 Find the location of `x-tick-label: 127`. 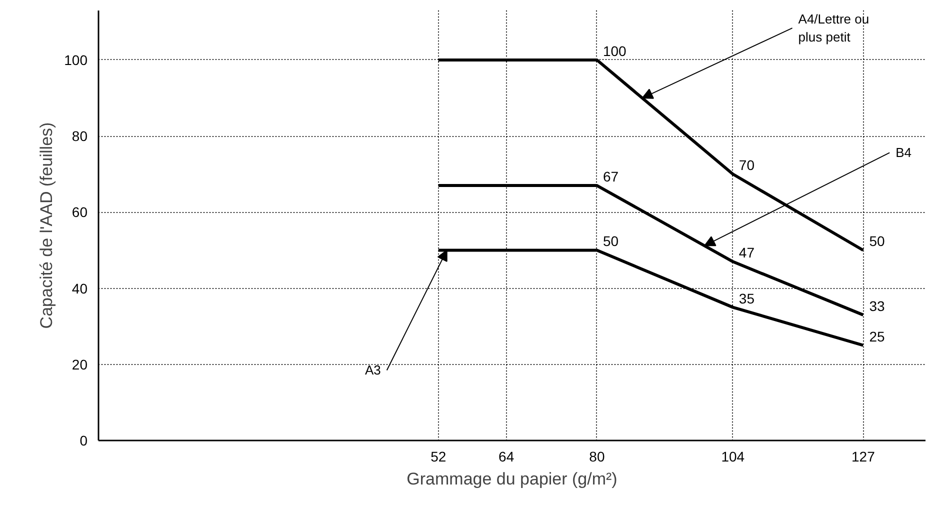

x-tick-label: 127 is located at coordinates (864, 456).